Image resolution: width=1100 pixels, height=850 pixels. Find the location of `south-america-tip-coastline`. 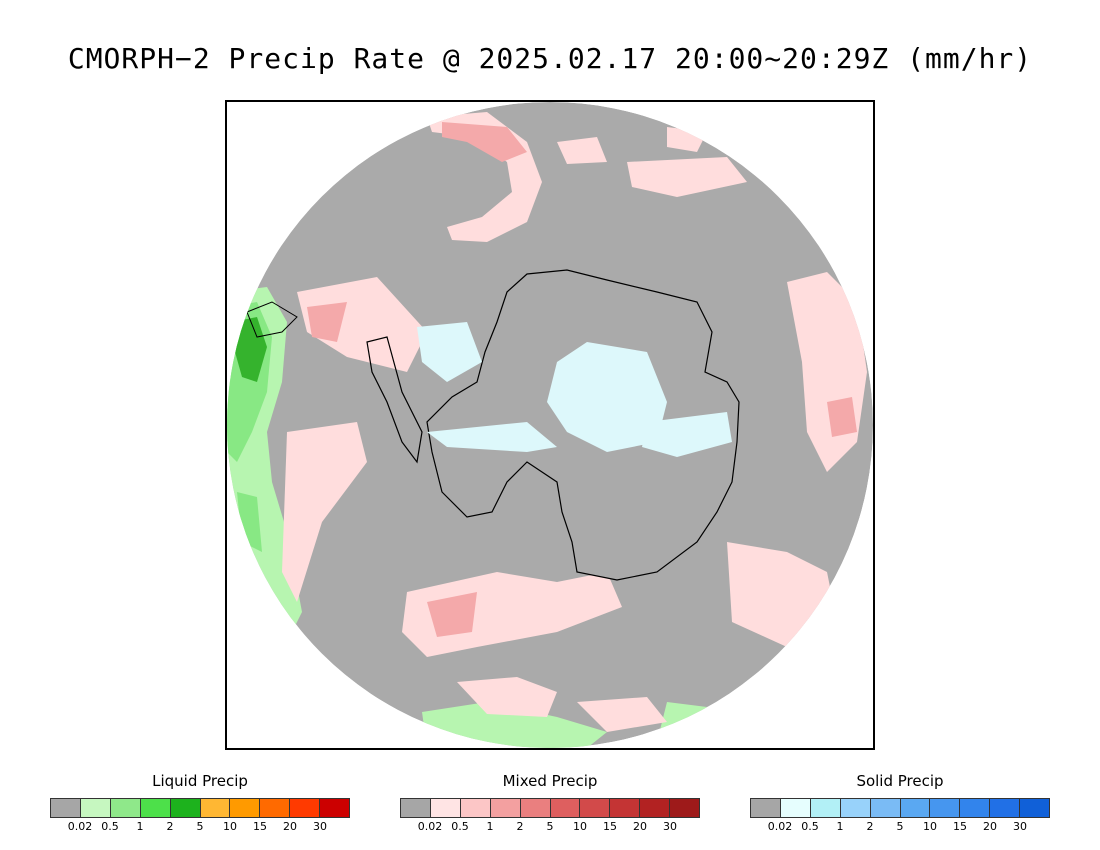

south-america-tip-coastline is located at coordinates (272, 319).